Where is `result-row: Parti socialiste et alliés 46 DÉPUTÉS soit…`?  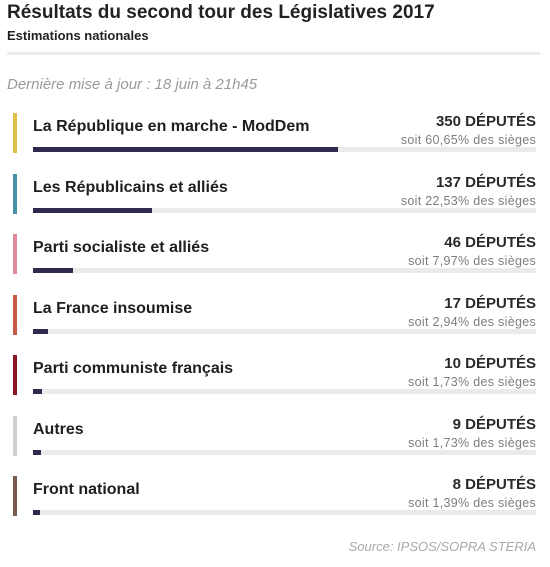 result-row: Parti socialiste et alliés 46 DÉPUTÉS soit… is located at coordinates (275, 263).